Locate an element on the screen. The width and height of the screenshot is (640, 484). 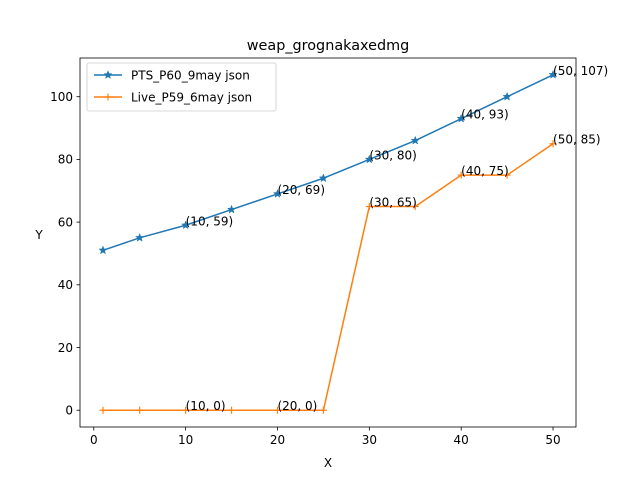
x-tick-label-30: 30 is located at coordinates (369, 440).